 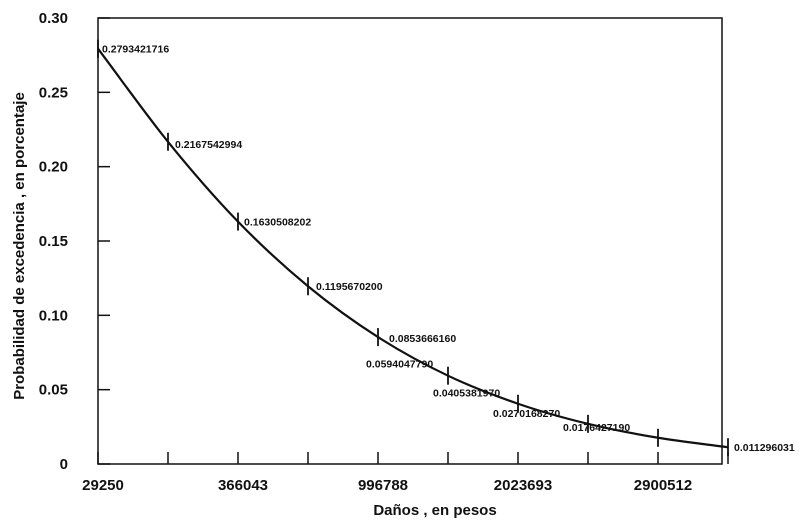 I want to click on data-label: 0.0853666160, so click(x=422, y=339).